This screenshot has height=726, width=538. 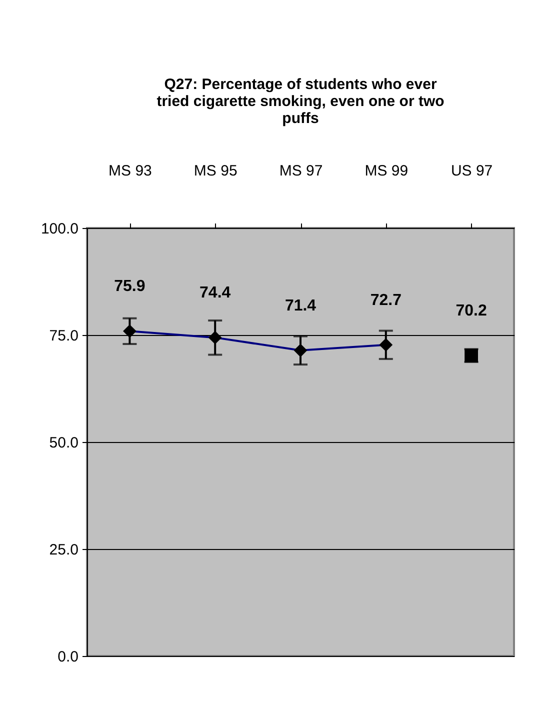 What do you see at coordinates (300, 118) in the screenshot?
I see `text: puffs` at bounding box center [300, 118].